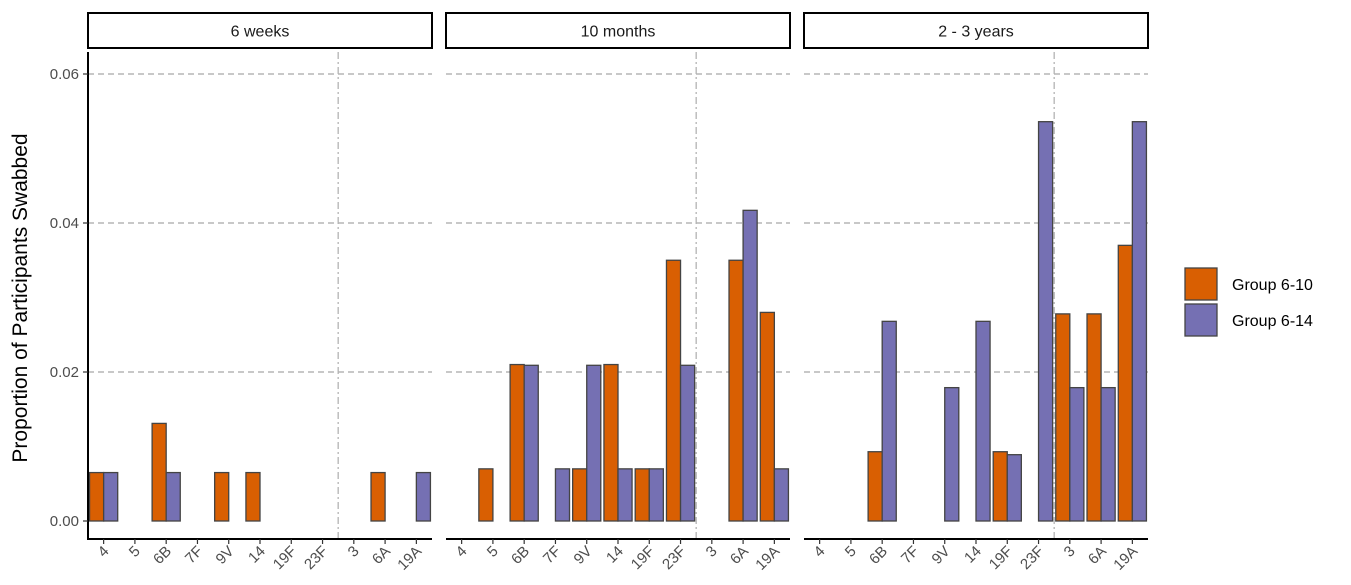  I want to click on y-axis-title: Proportion of Participants Swabbed, so click(20, 297).